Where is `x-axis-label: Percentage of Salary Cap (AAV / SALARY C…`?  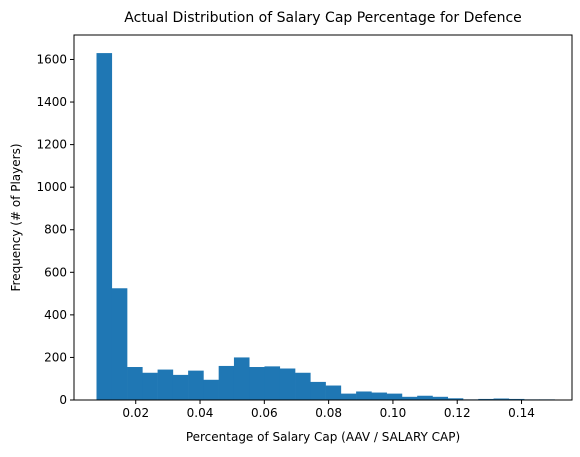 x-axis-label: Percentage of Salary Cap (AAV / SALARY C… is located at coordinates (323, 437).